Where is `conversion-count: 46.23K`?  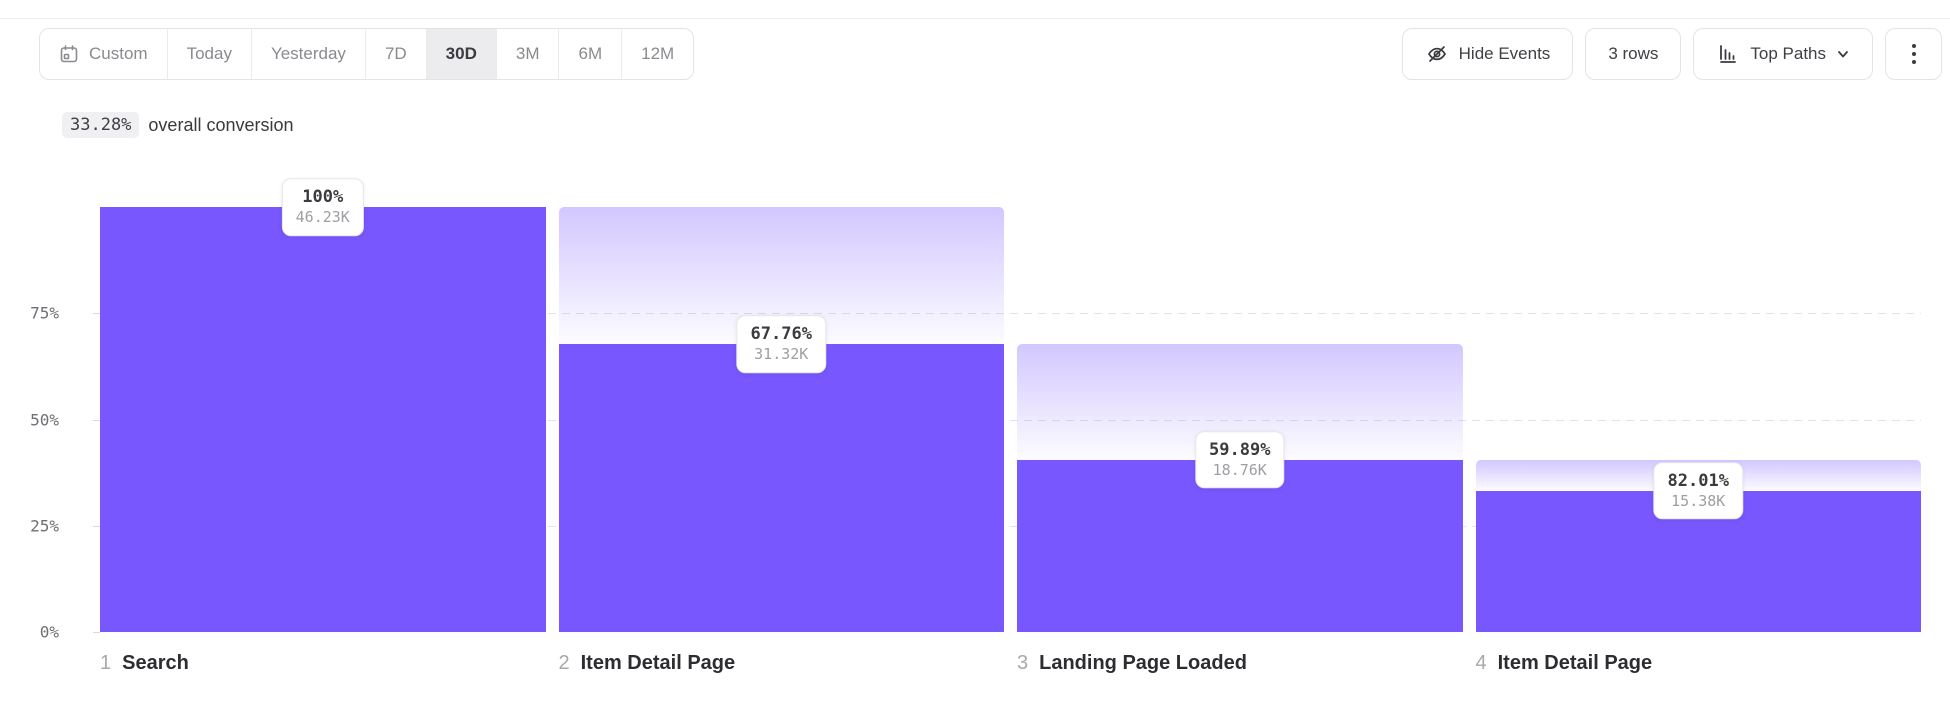 conversion-count: 46.23K is located at coordinates (322, 217).